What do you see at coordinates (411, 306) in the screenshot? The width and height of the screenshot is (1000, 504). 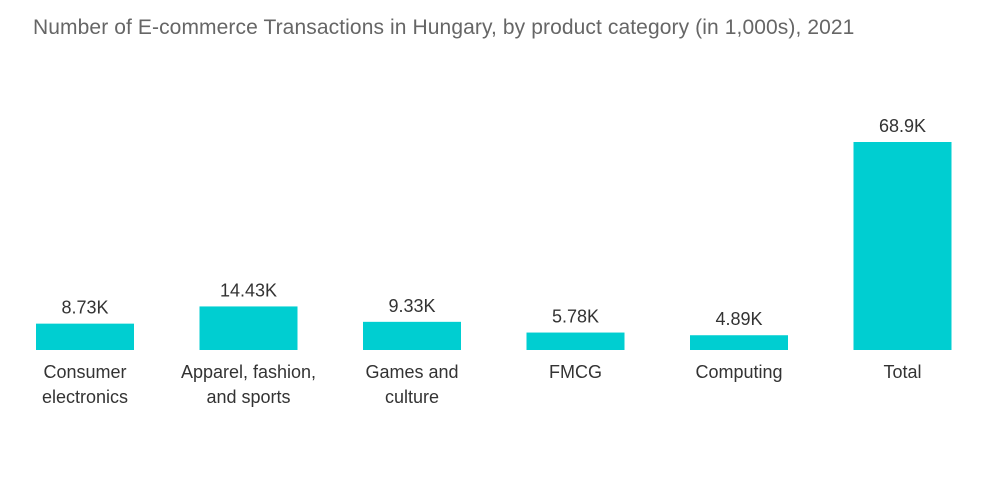 I see `data-label-2: 9.33K` at bounding box center [411, 306].